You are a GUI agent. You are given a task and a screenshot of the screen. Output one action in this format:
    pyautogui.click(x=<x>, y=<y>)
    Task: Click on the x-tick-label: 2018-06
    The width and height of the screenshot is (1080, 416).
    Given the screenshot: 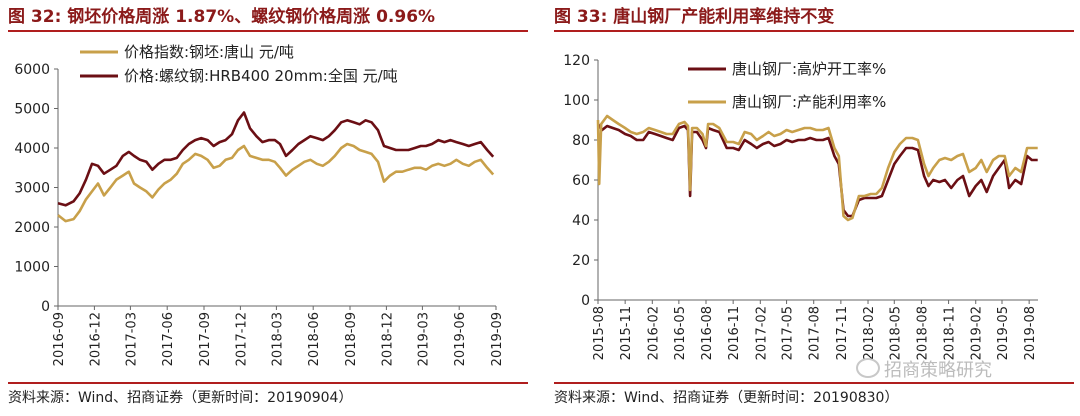 What is the action you would take?
    pyautogui.click(x=314, y=339)
    